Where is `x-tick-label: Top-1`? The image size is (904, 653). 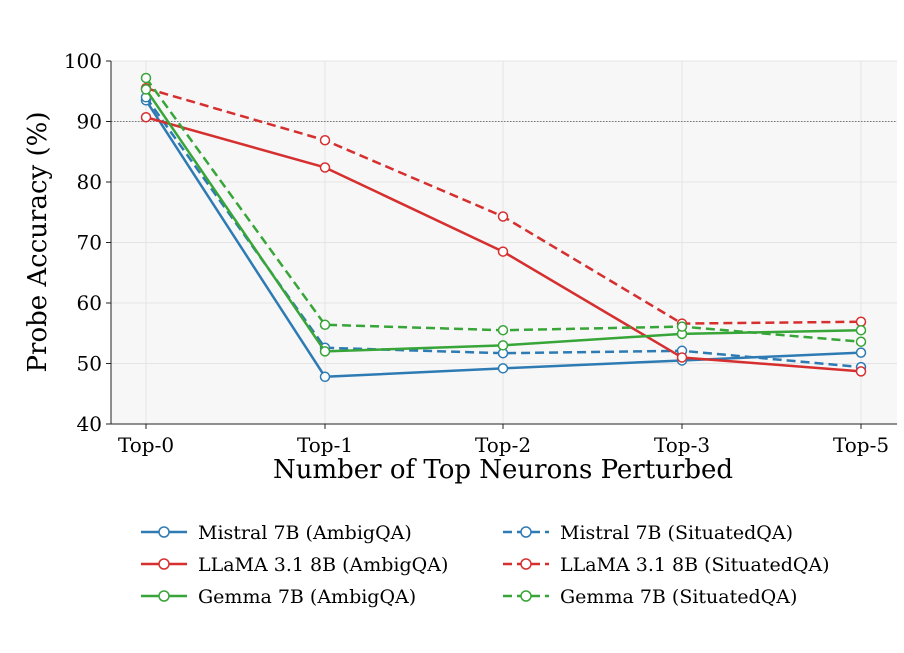 x-tick-label: Top-1 is located at coordinates (325, 445).